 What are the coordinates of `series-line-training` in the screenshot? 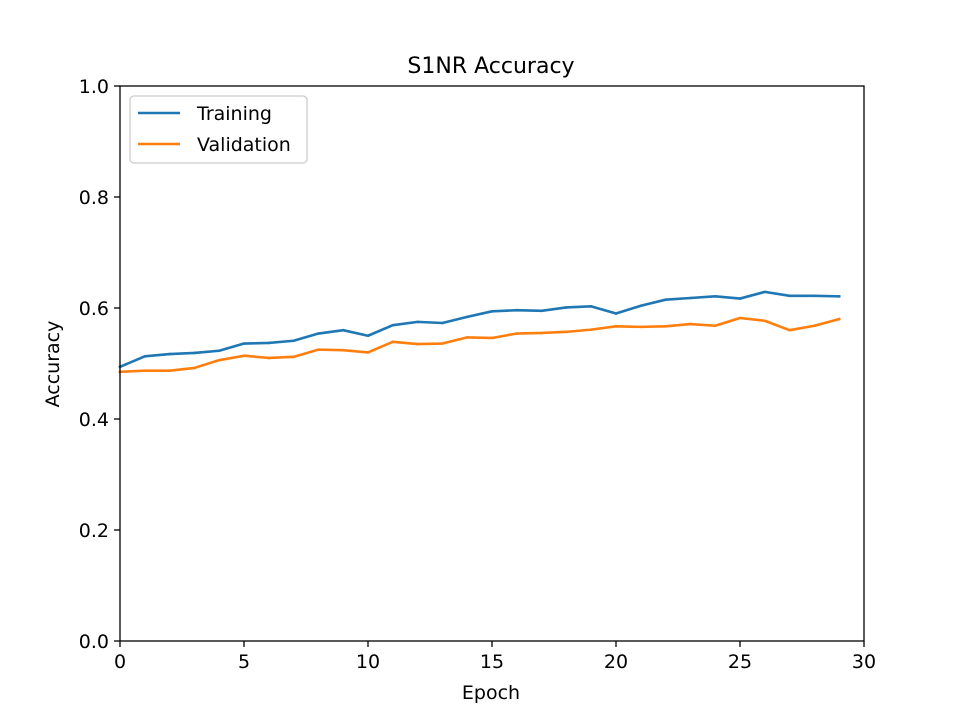 It's located at (479, 329).